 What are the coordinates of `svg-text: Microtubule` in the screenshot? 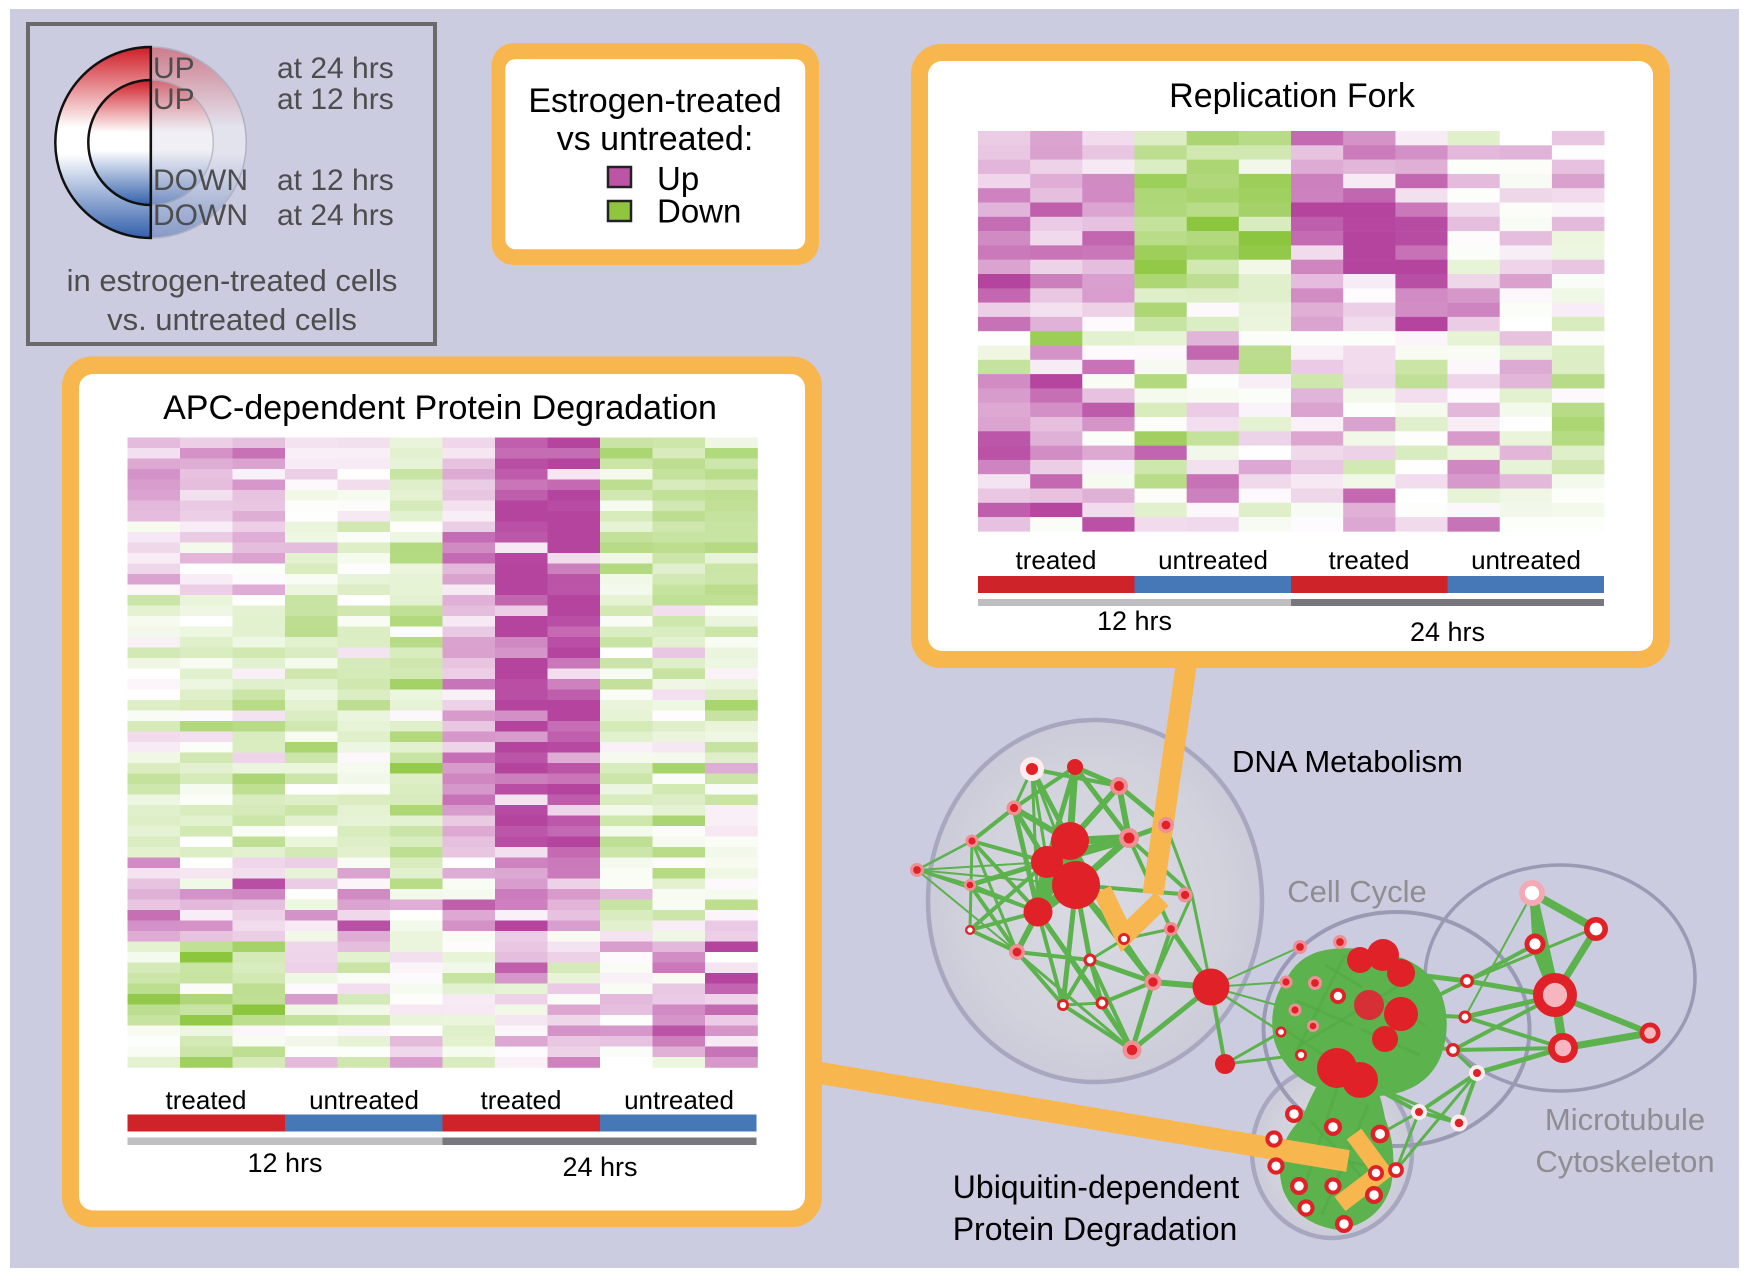 It's located at (1625, 1119).